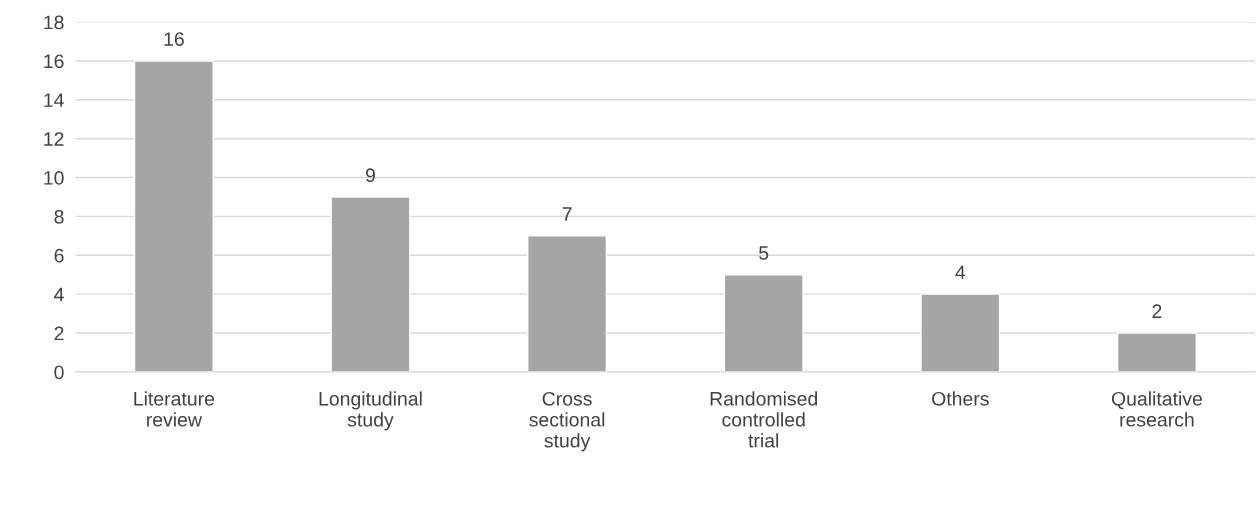 This screenshot has height=513, width=1259. What do you see at coordinates (54, 22) in the screenshot?
I see `y-tick-label: 18` at bounding box center [54, 22].